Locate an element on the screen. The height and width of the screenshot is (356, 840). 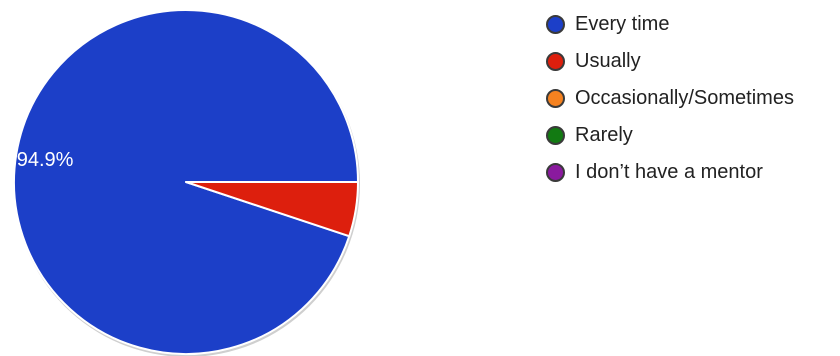
legend-swatch-every-time is located at coordinates (555, 24).